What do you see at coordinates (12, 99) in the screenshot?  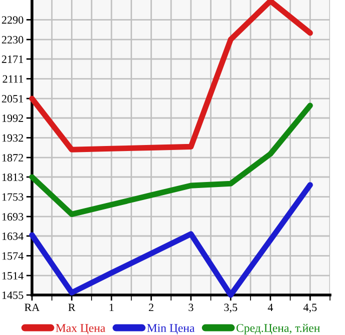 I see `y-tick-label: 2051` at bounding box center [12, 99].